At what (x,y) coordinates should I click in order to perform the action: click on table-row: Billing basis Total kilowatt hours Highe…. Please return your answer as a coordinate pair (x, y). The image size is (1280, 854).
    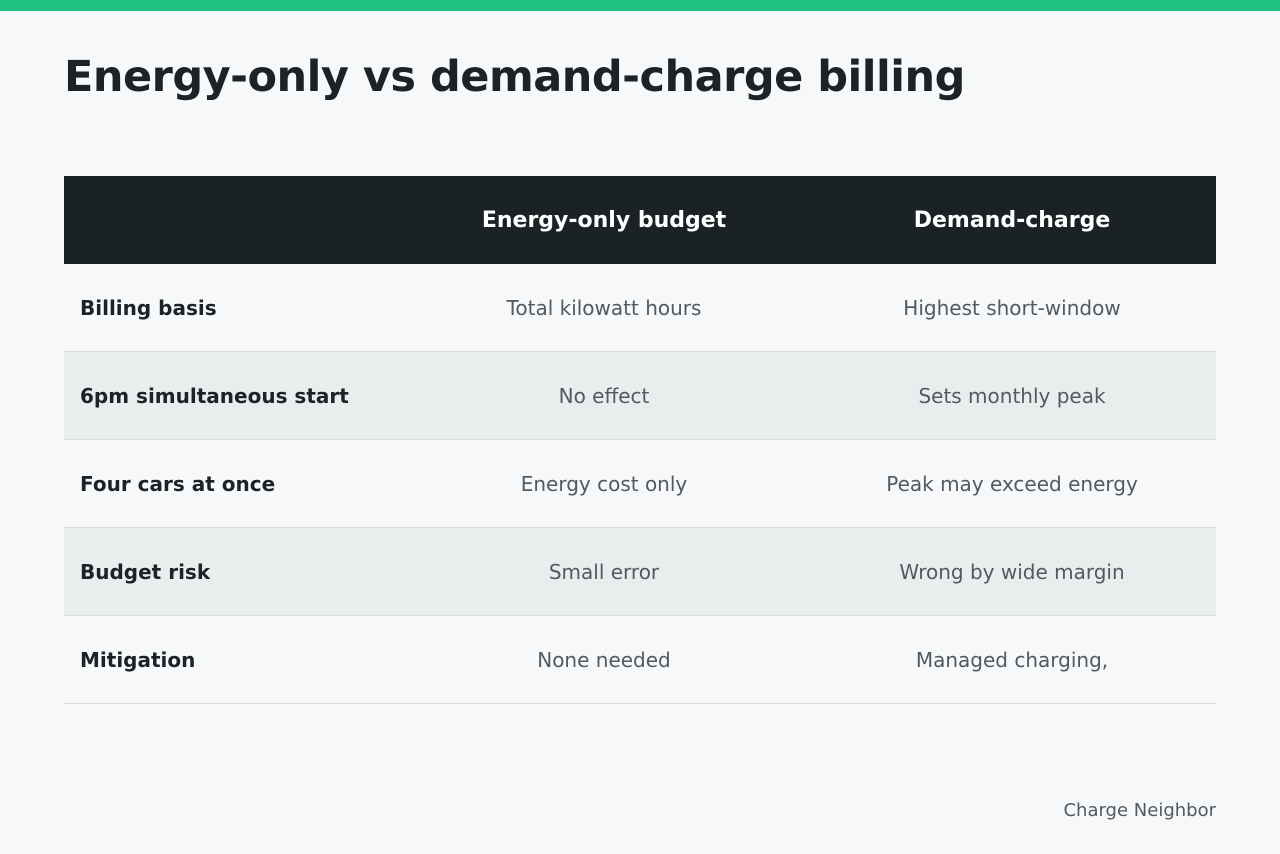
    Looking at the image, I should click on (640, 308).